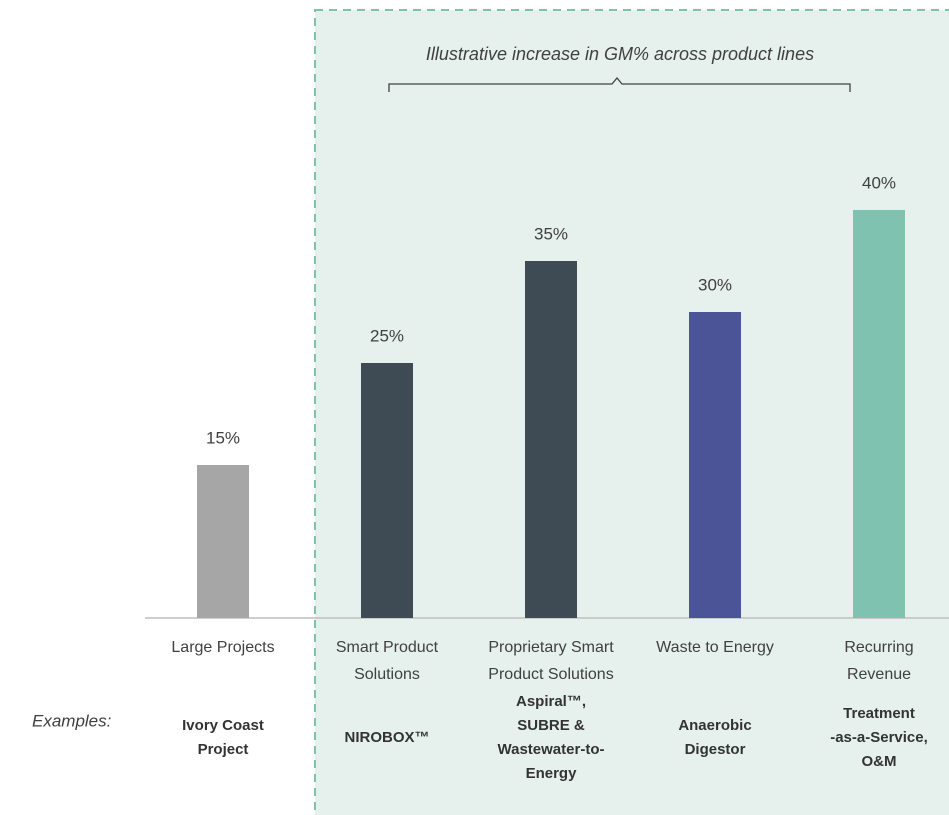  I want to click on example-text: Project, so click(223, 749).